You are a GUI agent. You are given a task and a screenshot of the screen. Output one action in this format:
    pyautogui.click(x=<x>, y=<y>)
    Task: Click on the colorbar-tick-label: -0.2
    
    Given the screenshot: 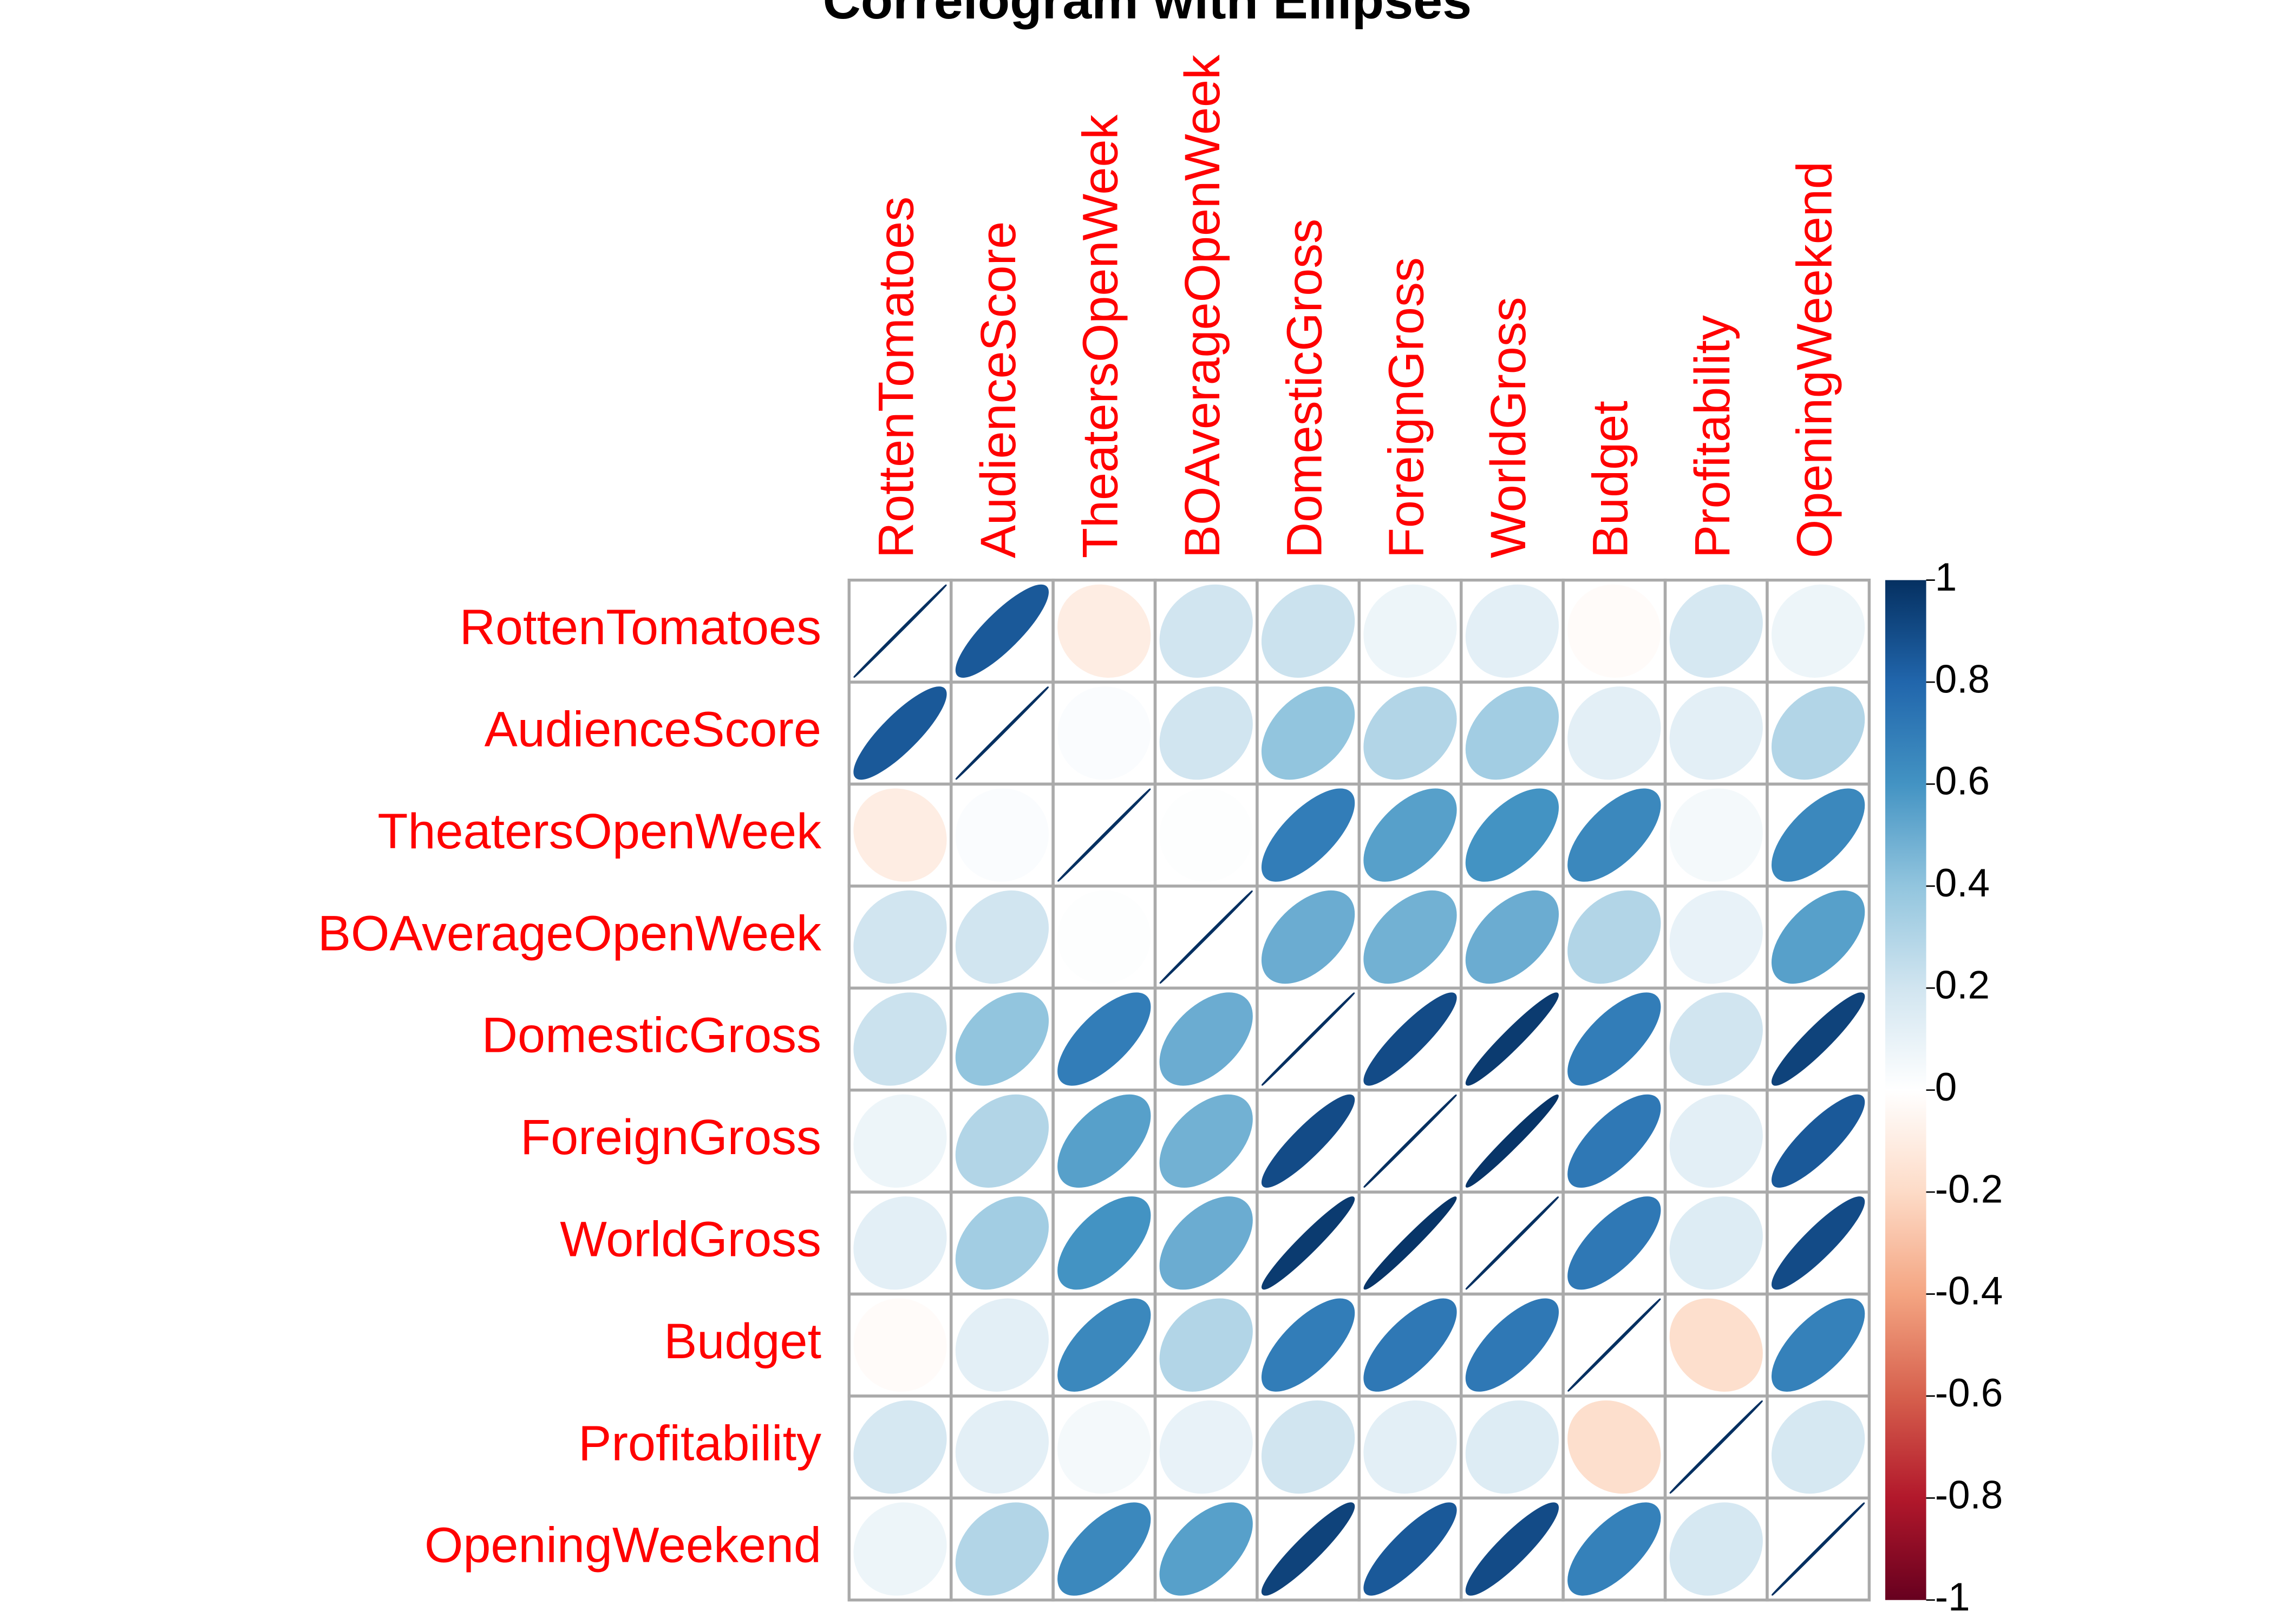 What is the action you would take?
    pyautogui.click(x=1969, y=1189)
    